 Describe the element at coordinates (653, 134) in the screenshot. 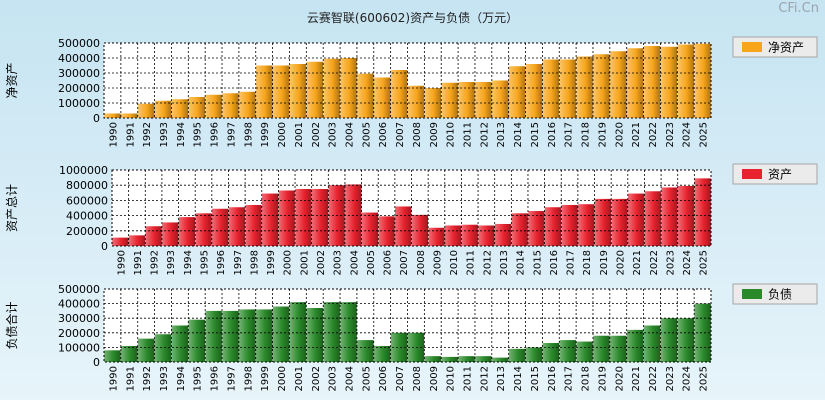

I see `x-tick-label: 2022` at that location.